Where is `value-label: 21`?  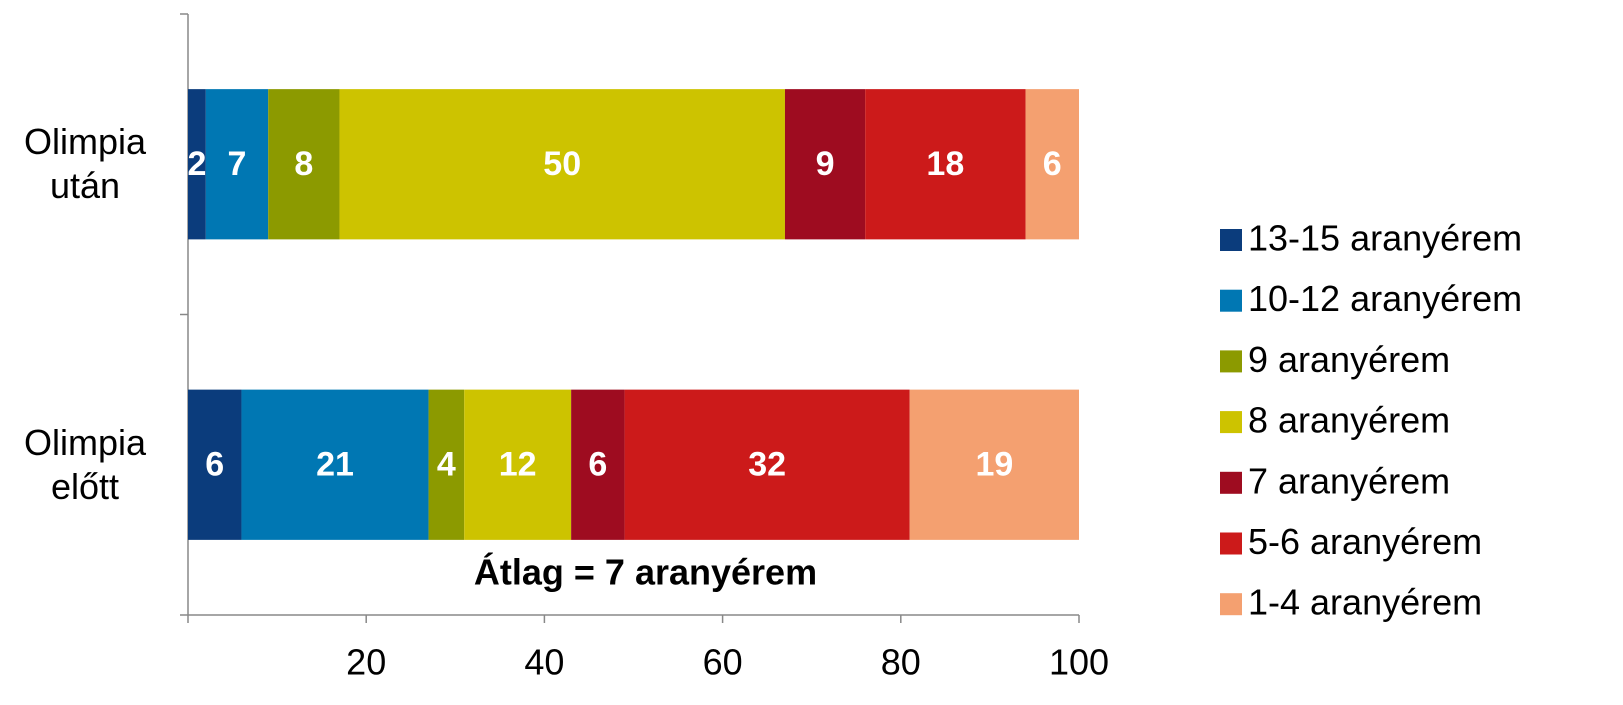
value-label: 21 is located at coordinates (335, 465).